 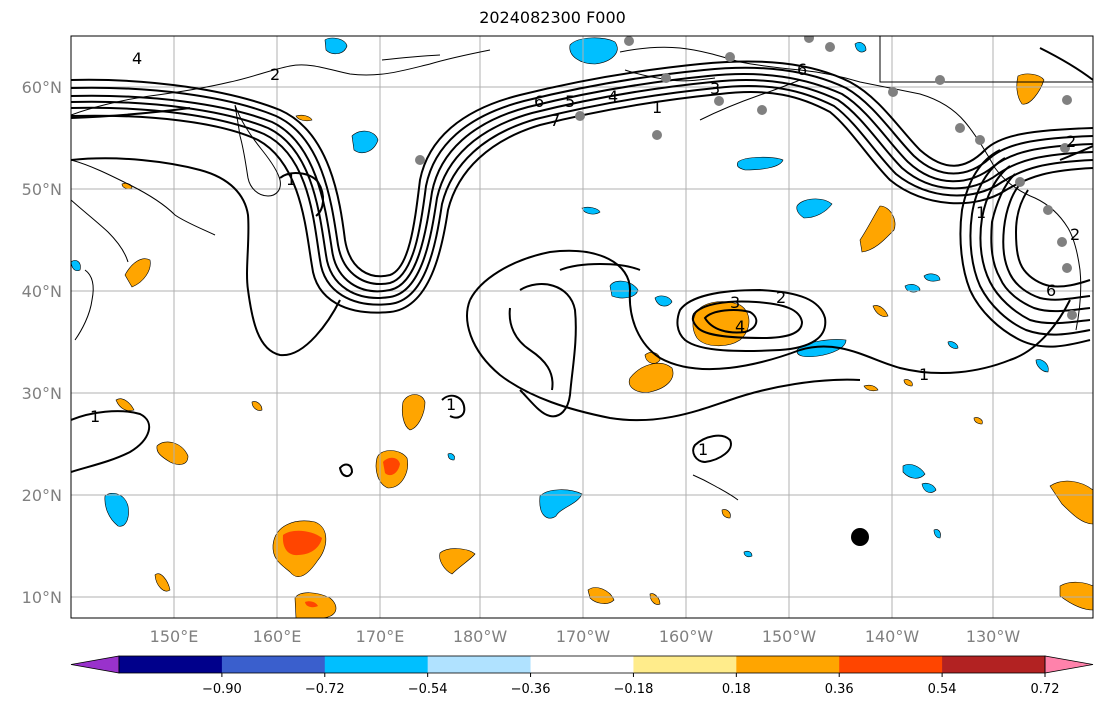 What do you see at coordinates (42, 393) in the screenshot?
I see `lat-label: 30°N` at bounding box center [42, 393].